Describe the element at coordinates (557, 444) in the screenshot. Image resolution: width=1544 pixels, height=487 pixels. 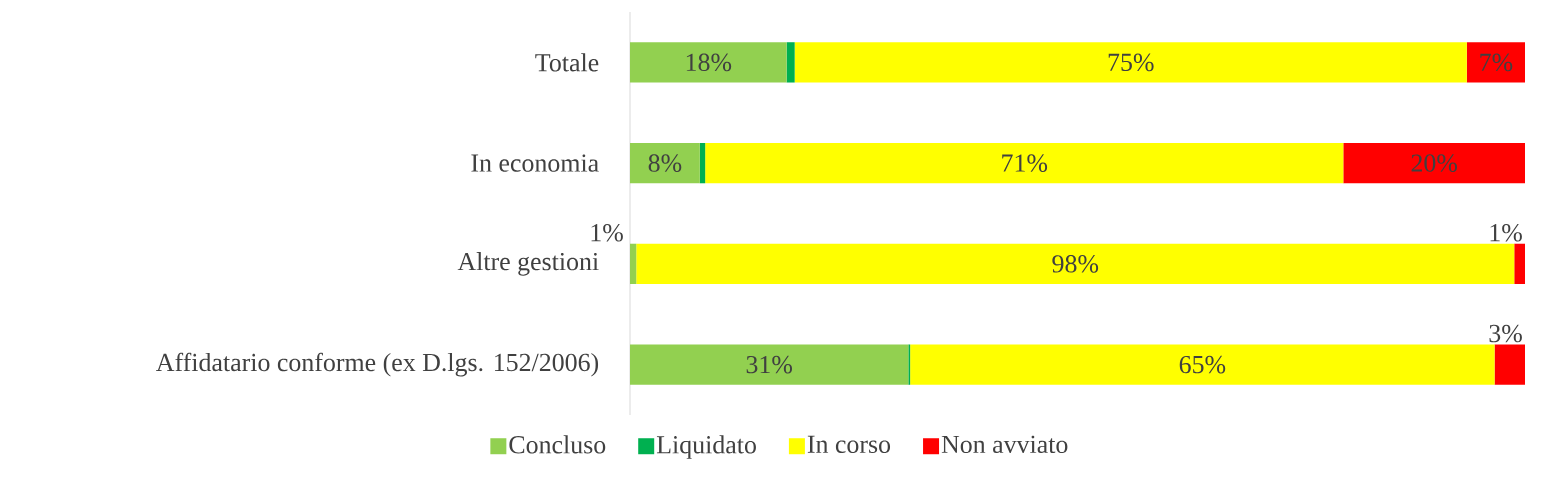
I see `legend-label: Concluso` at that location.